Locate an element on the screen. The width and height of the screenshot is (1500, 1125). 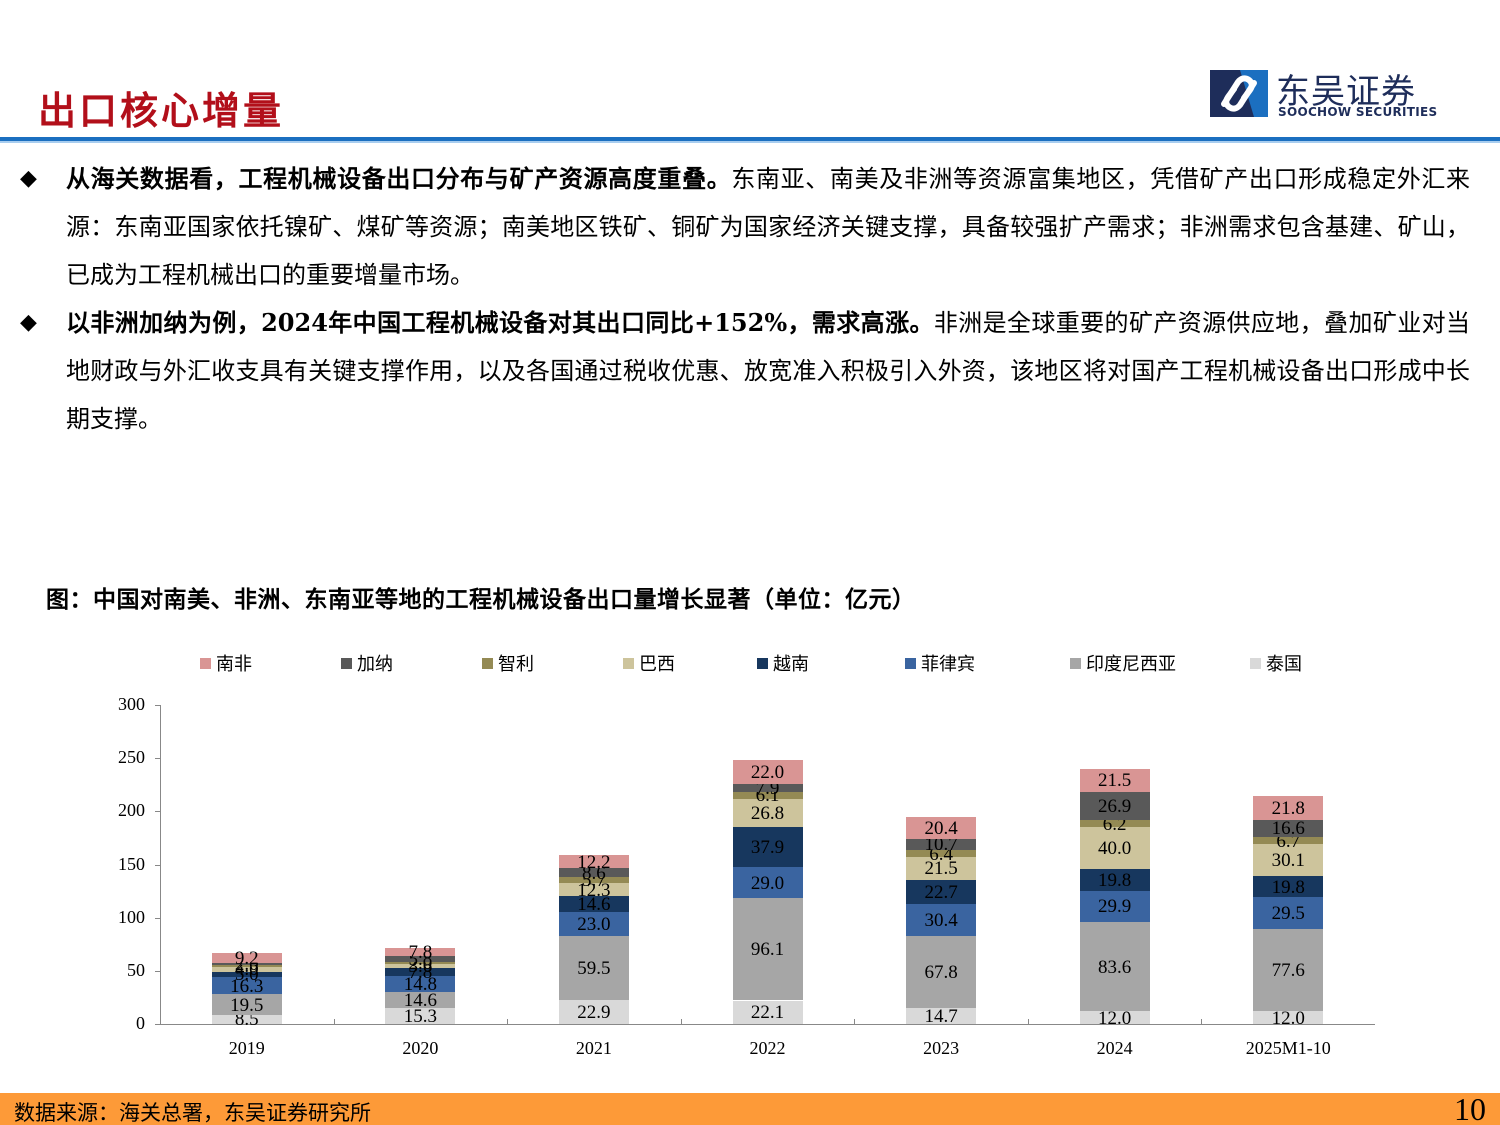
x-tick-label: 2020 is located at coordinates (420, 1048).